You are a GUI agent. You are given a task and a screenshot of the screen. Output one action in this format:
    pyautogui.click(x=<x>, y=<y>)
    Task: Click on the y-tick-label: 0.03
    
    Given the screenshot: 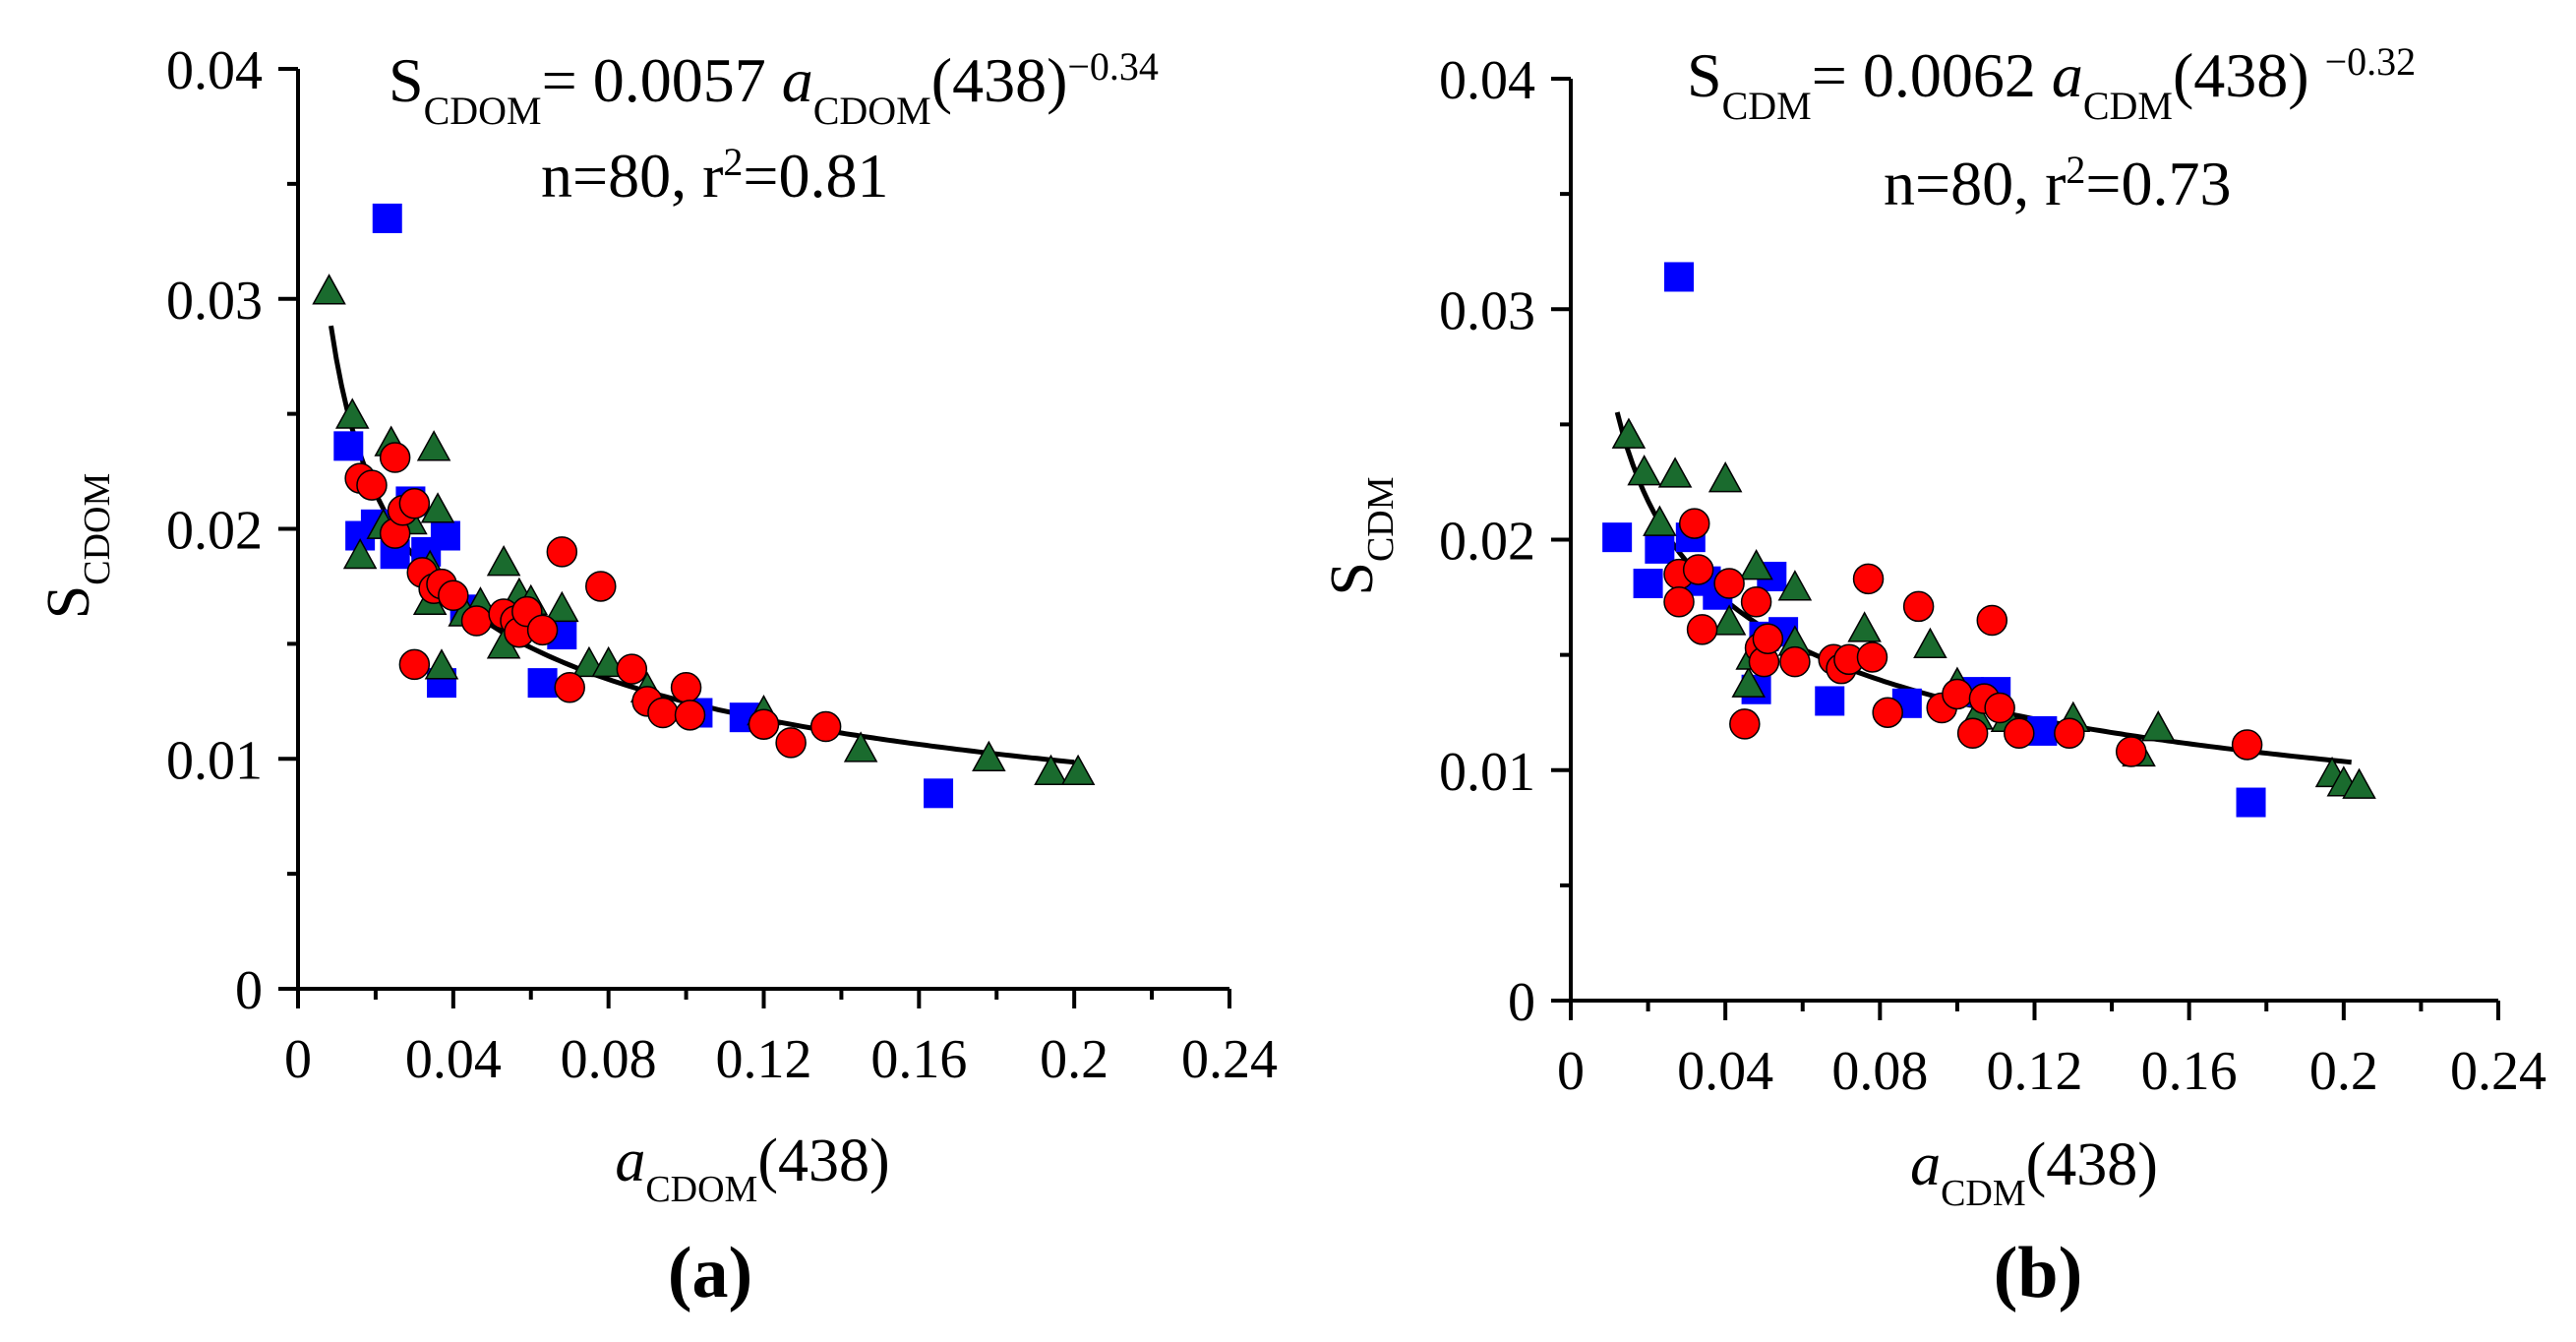 What is the action you would take?
    pyautogui.click(x=1487, y=310)
    